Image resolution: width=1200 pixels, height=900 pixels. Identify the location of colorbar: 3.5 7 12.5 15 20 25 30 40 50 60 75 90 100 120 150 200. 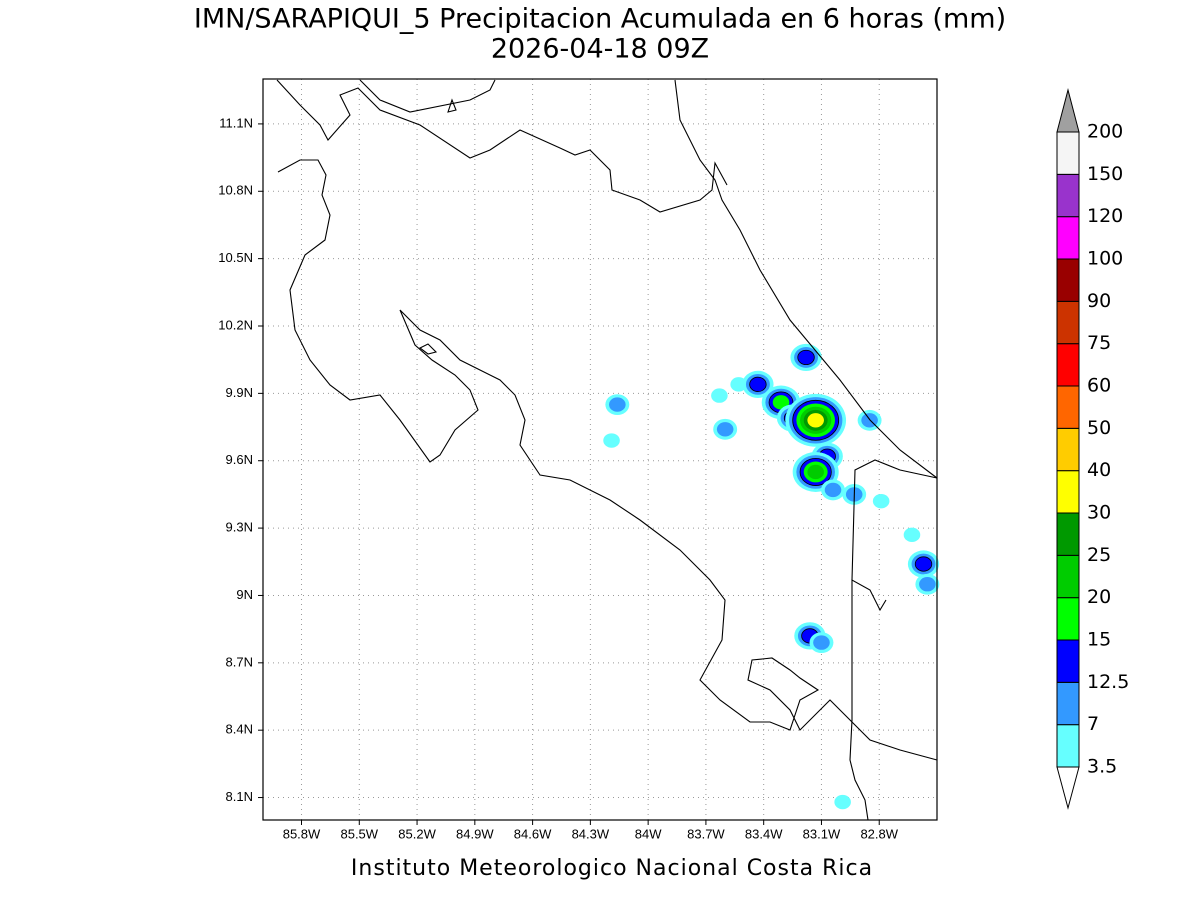
(1092, 449).